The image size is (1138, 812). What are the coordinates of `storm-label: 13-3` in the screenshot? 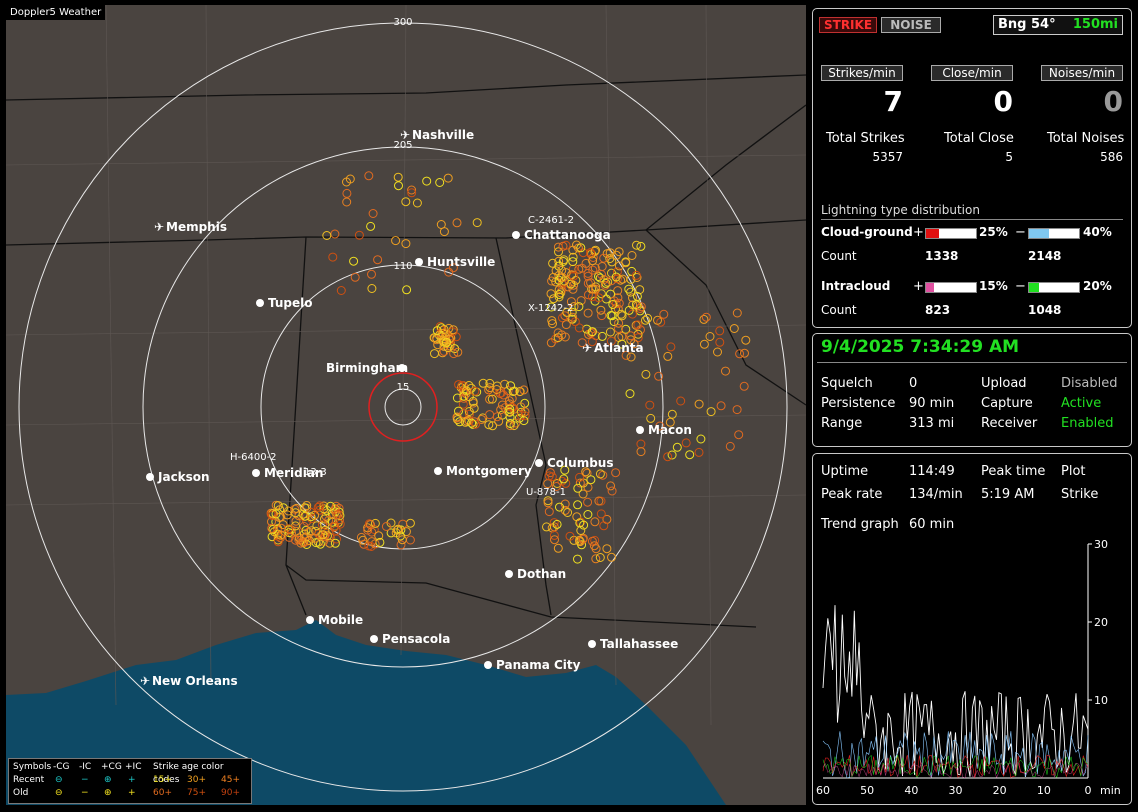 It's located at (315, 472).